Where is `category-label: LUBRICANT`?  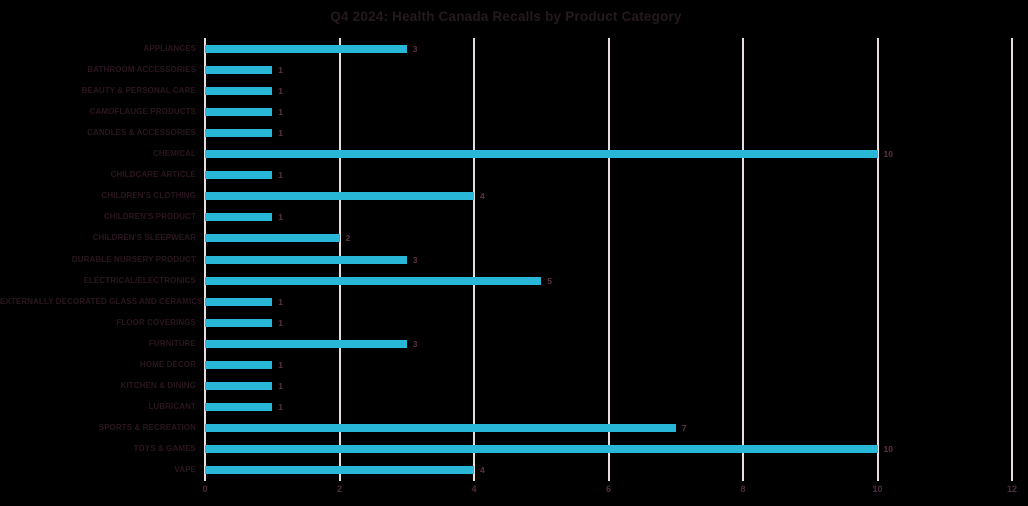 category-label: LUBRICANT is located at coordinates (172, 407).